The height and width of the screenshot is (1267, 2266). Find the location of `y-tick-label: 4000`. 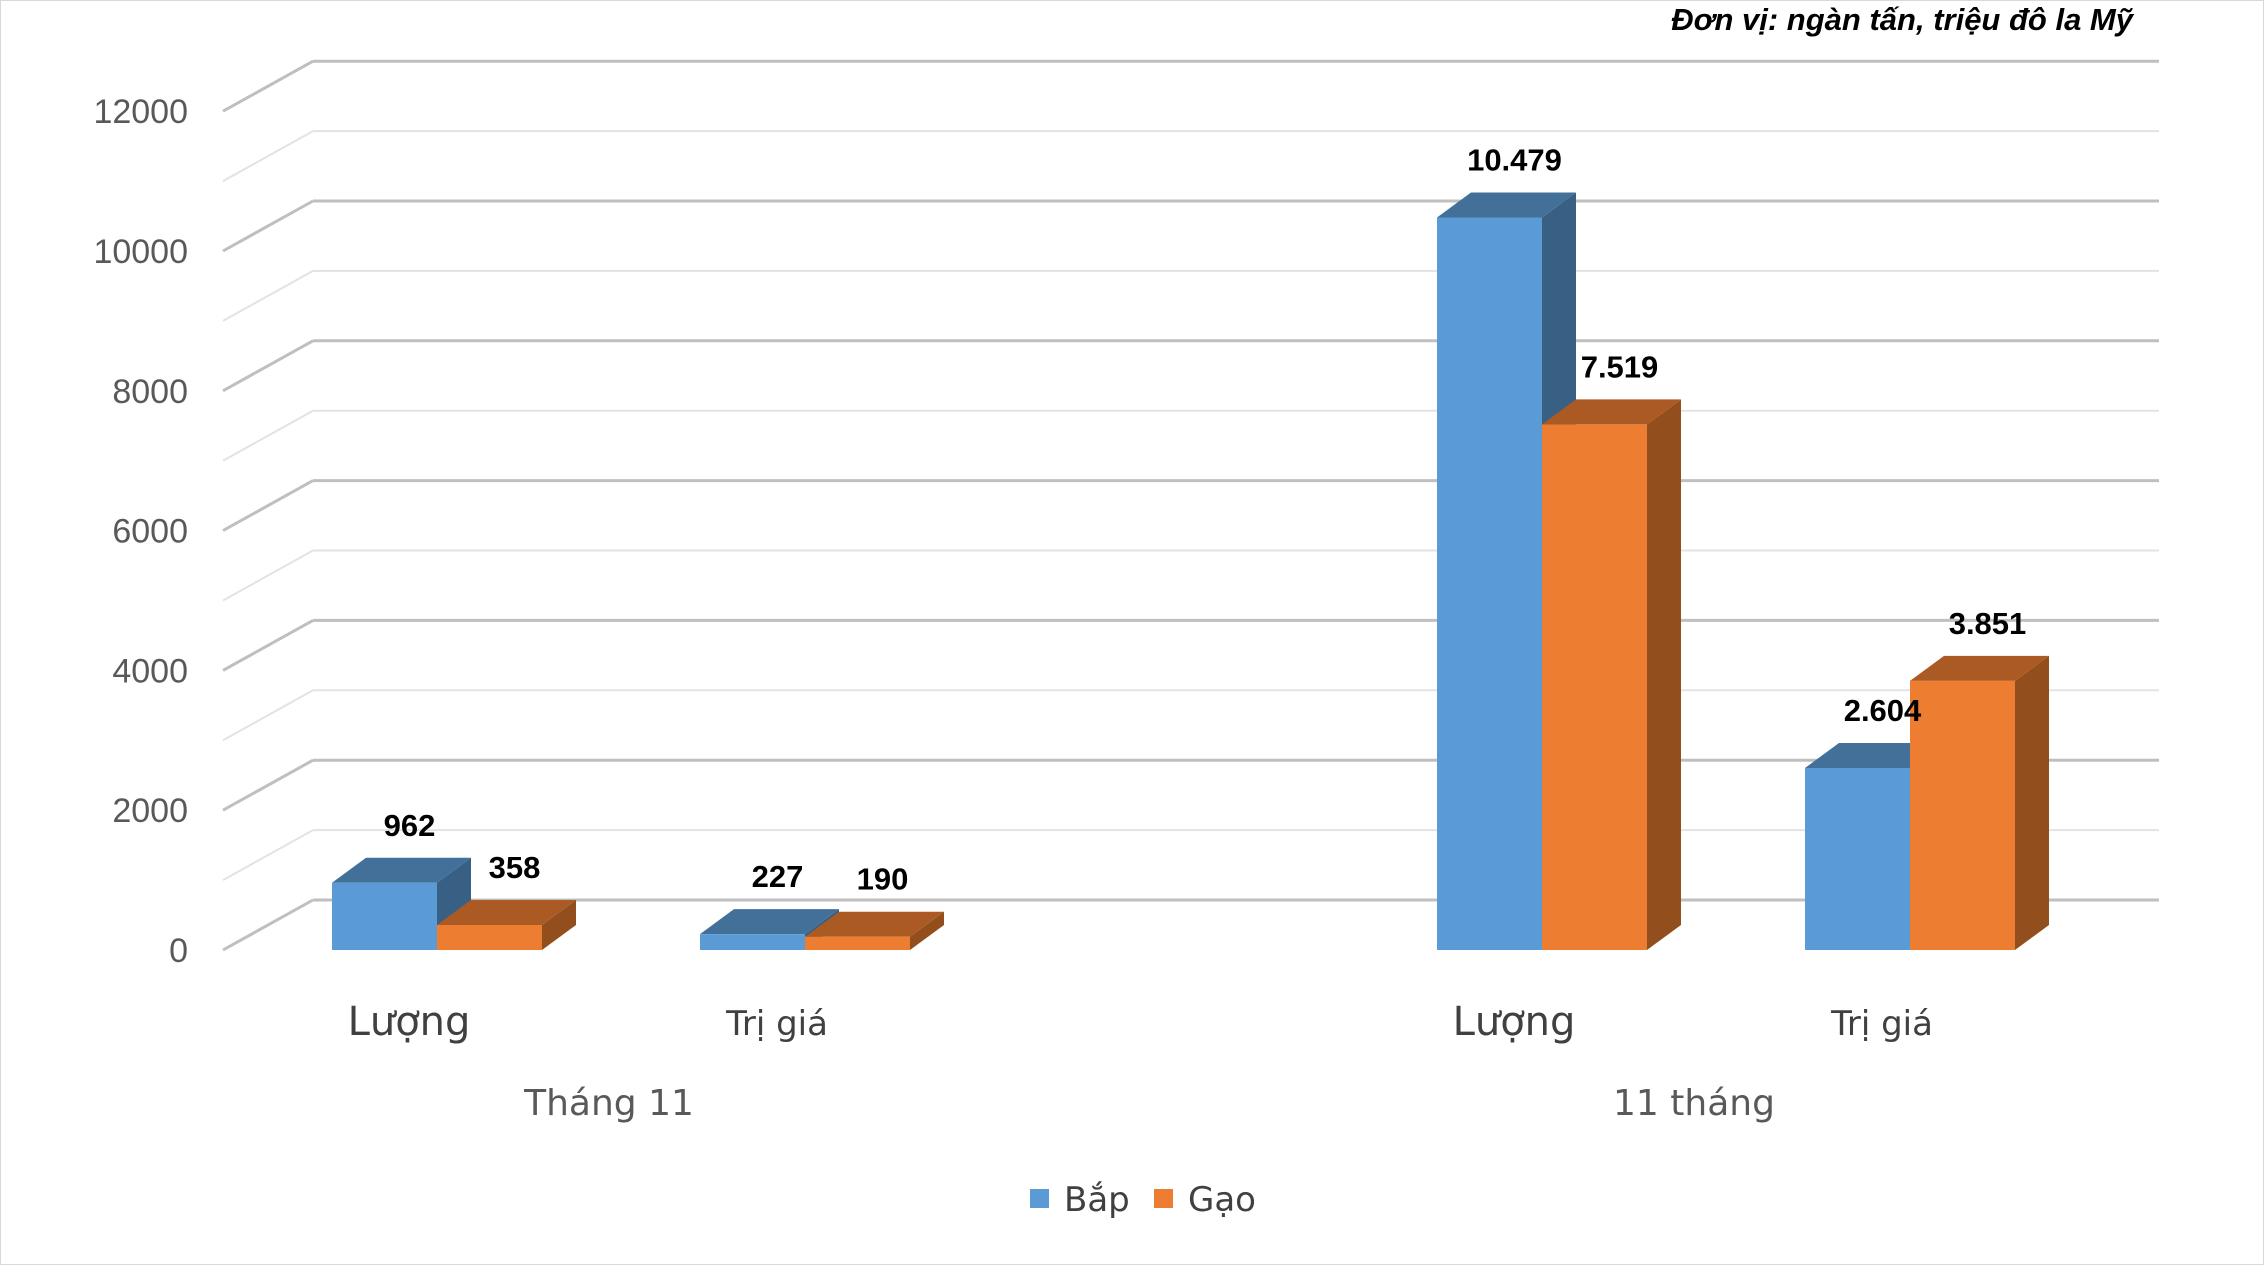

y-tick-label: 4000 is located at coordinates (150, 671).